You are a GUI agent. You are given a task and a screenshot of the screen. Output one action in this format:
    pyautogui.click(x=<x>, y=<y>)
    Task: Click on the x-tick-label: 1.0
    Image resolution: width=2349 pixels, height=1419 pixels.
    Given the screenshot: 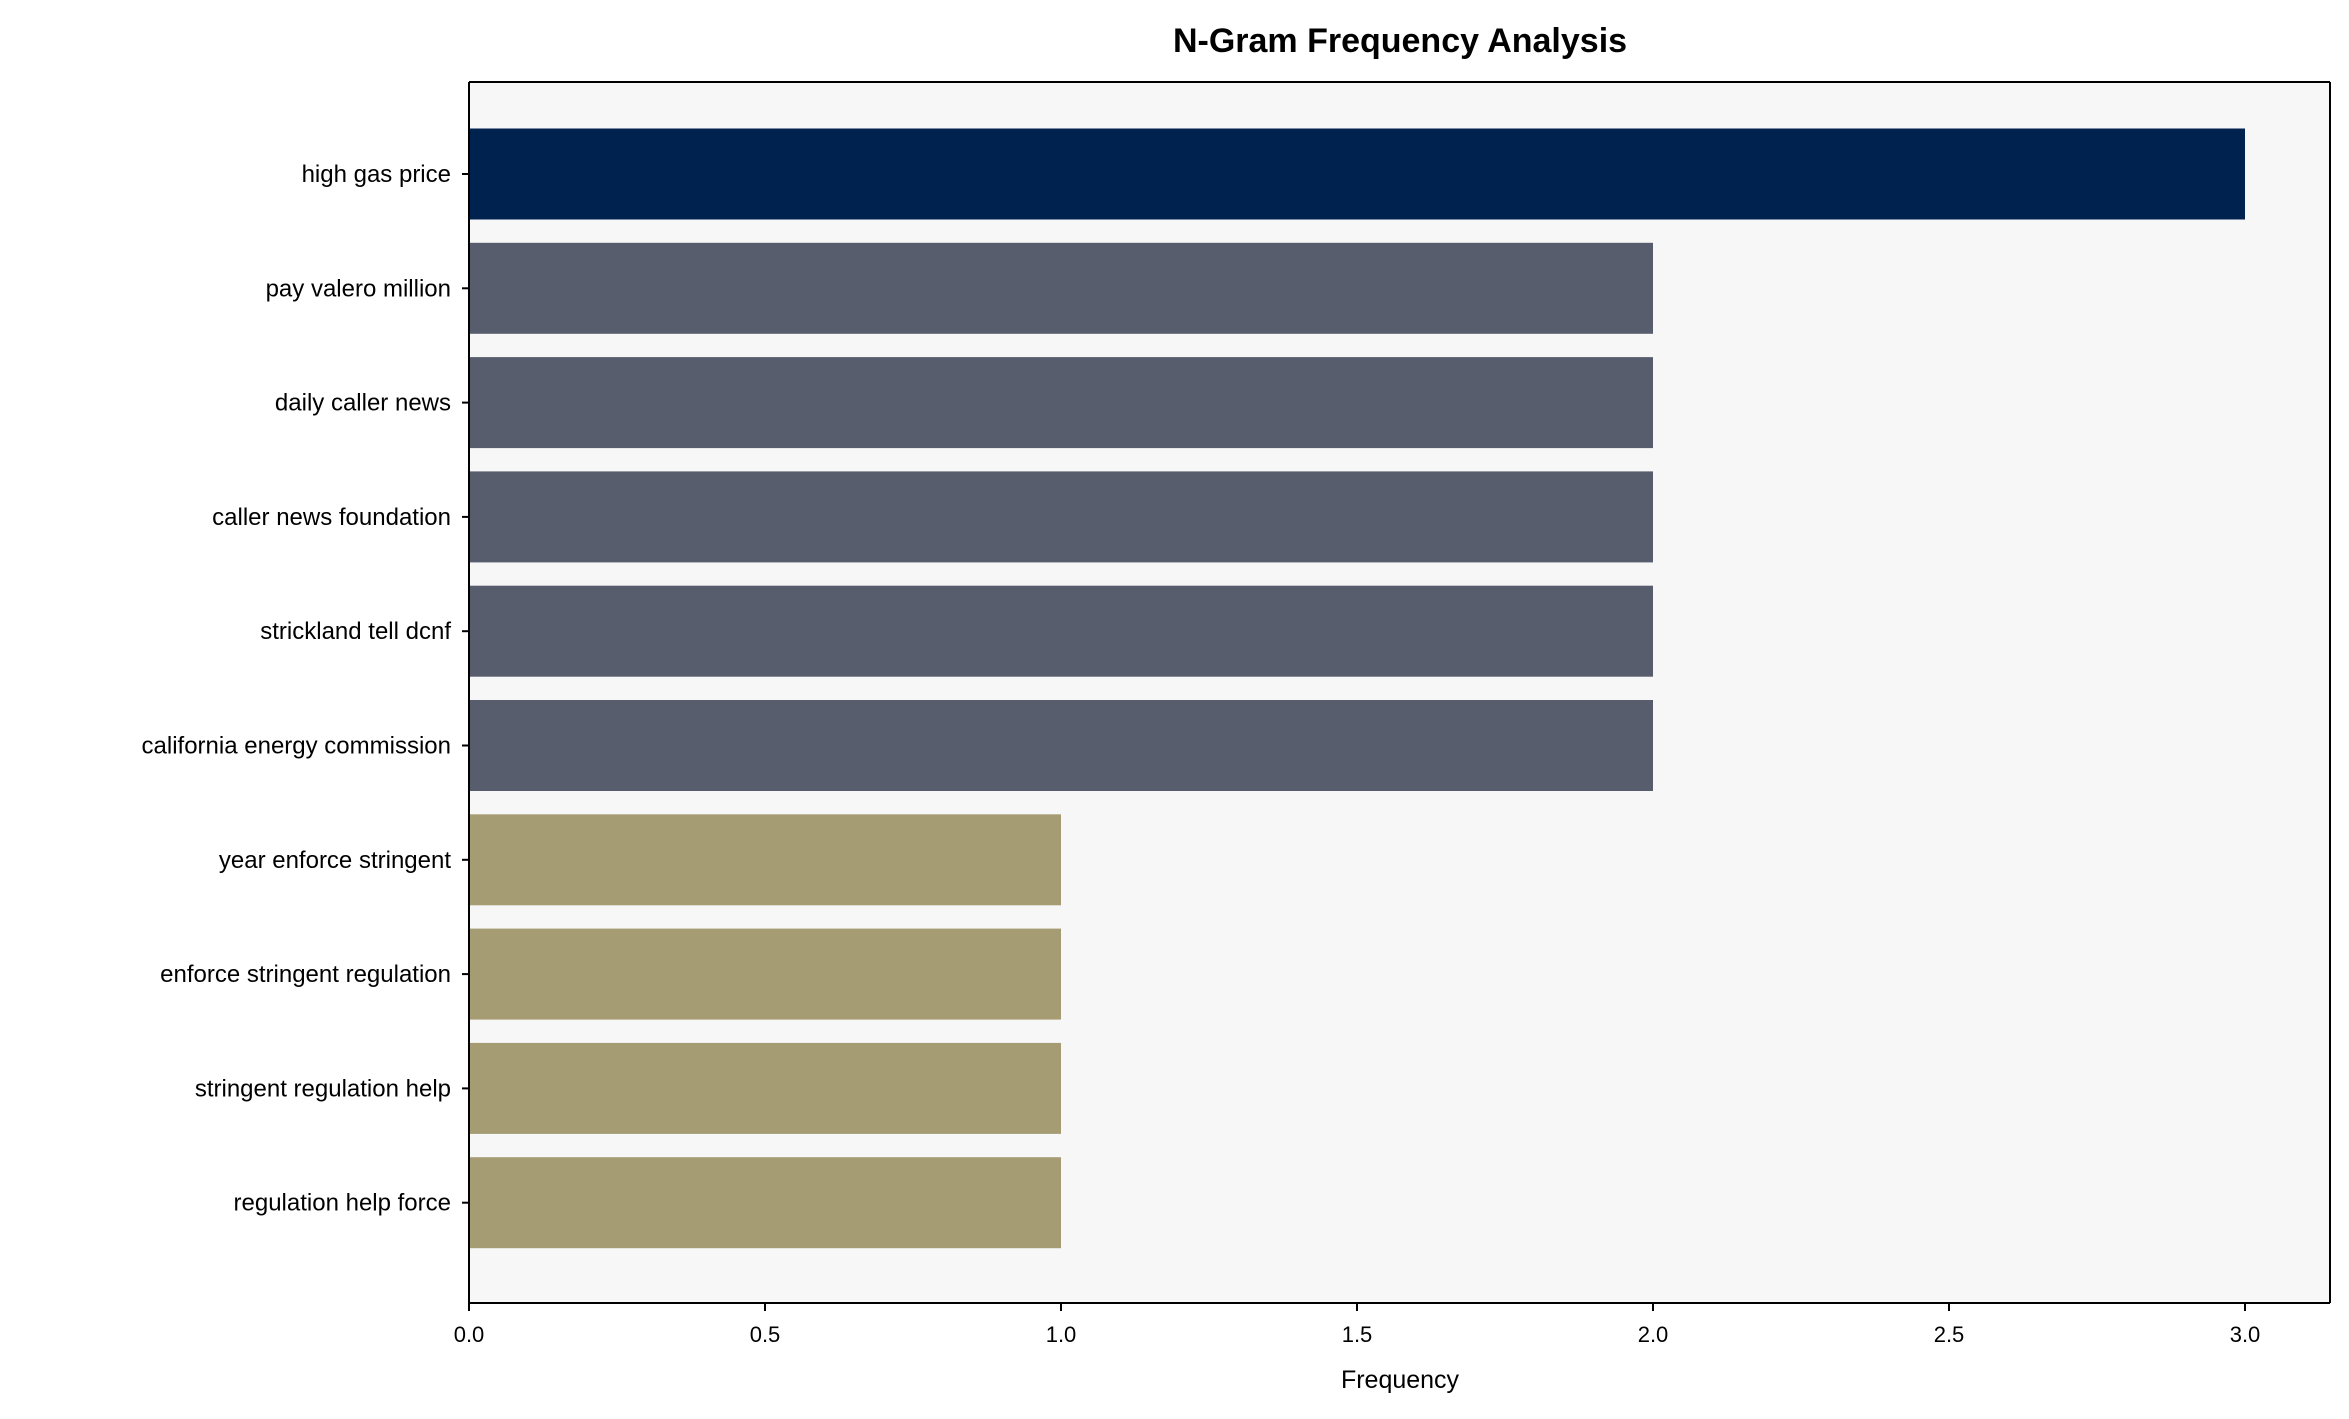 What is the action you would take?
    pyautogui.click(x=1061, y=1334)
    